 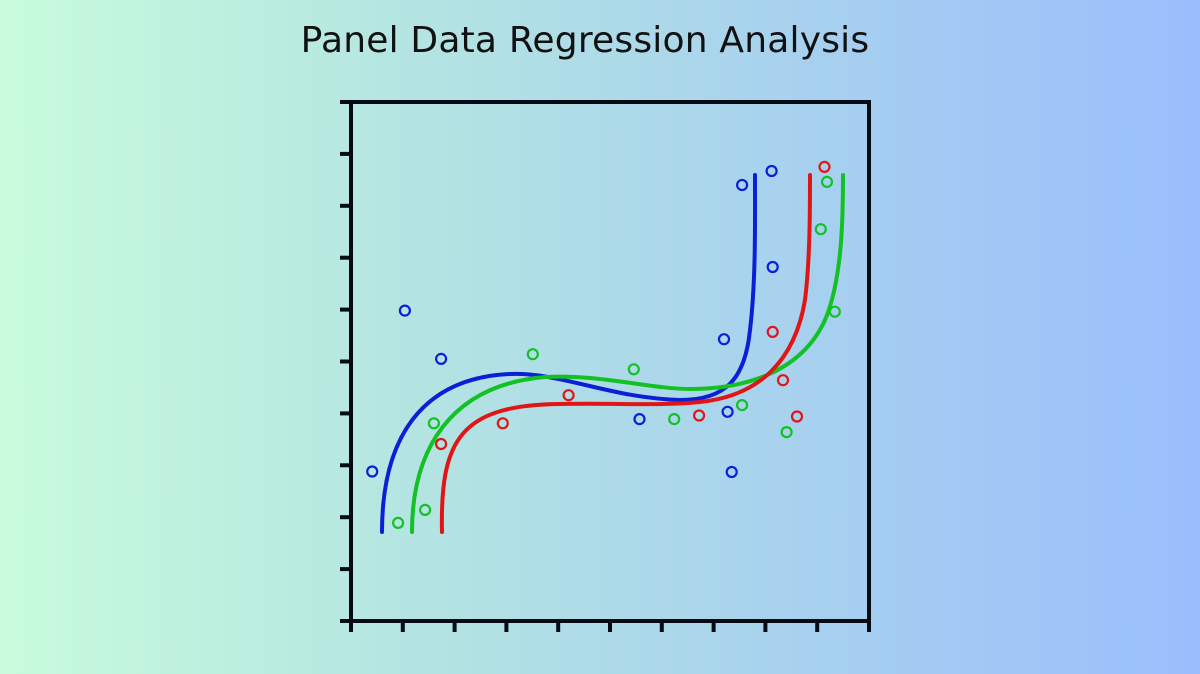 I want to click on x-axis-ticks, so click(x=610, y=626).